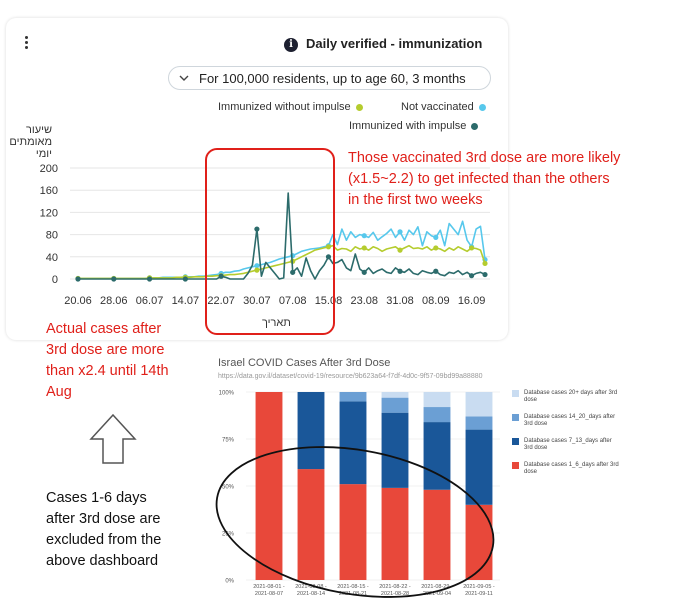 The width and height of the screenshot is (680, 615). Describe the element at coordinates (104, 329) in the screenshot. I see `note-line: Actual cases after` at that location.